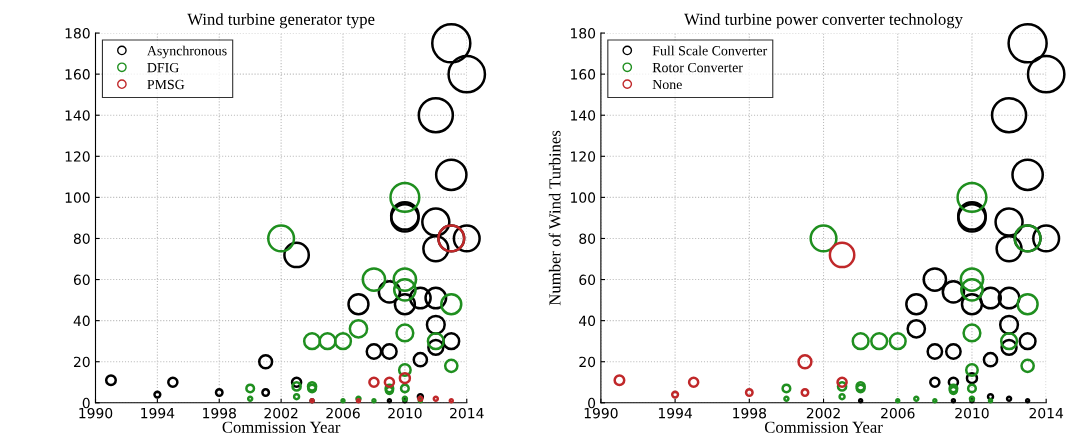  What do you see at coordinates (823, 21) in the screenshot?
I see `chart-title: Wind turbine power converter technology` at bounding box center [823, 21].